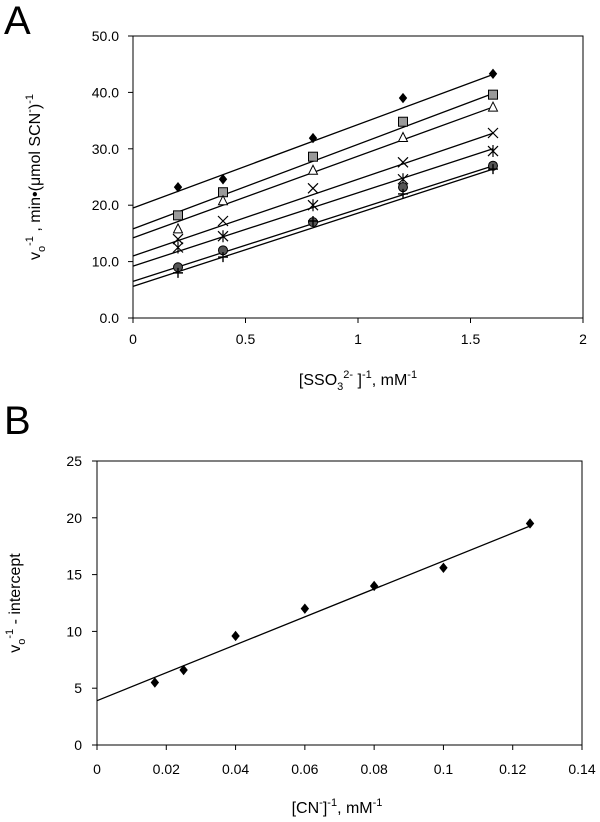  I want to click on y-axis-title-a-sup2: -, so click(30, 111).